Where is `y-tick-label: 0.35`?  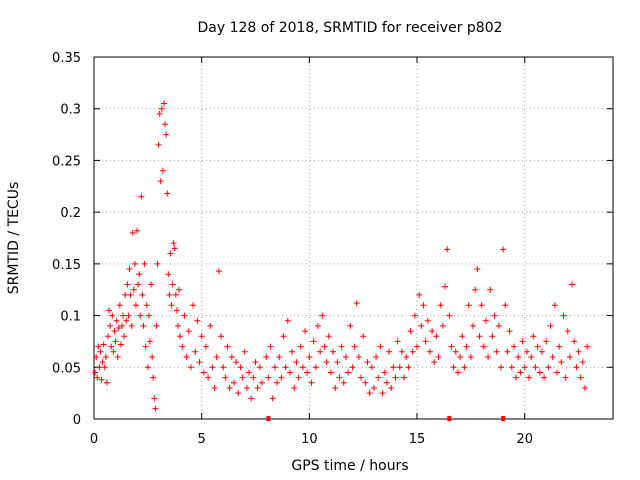 y-tick-label: 0.35 is located at coordinates (66, 58).